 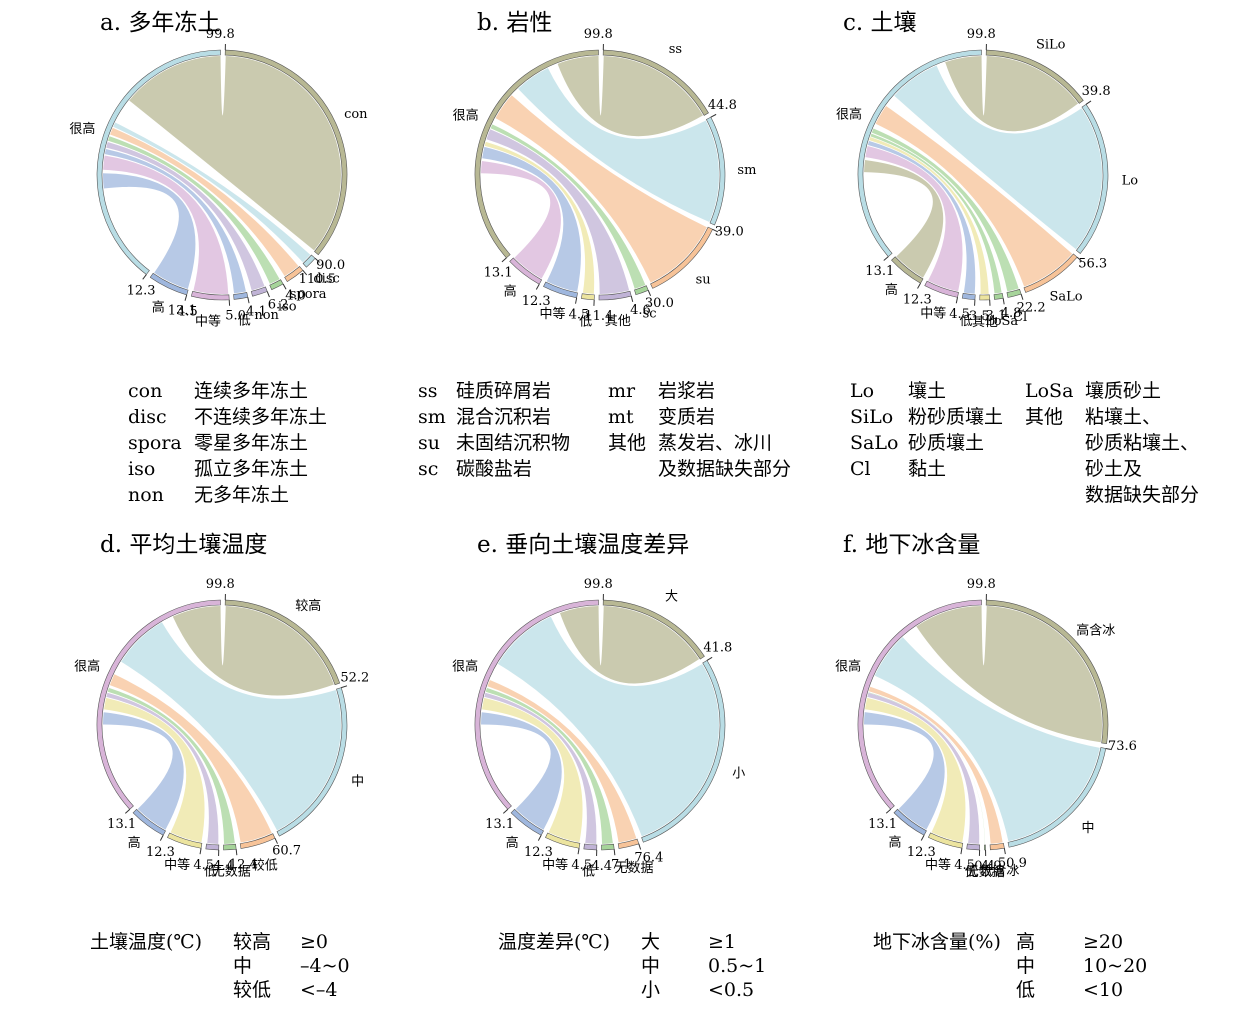 I want to click on sector-value: 52.2, so click(x=354, y=678).